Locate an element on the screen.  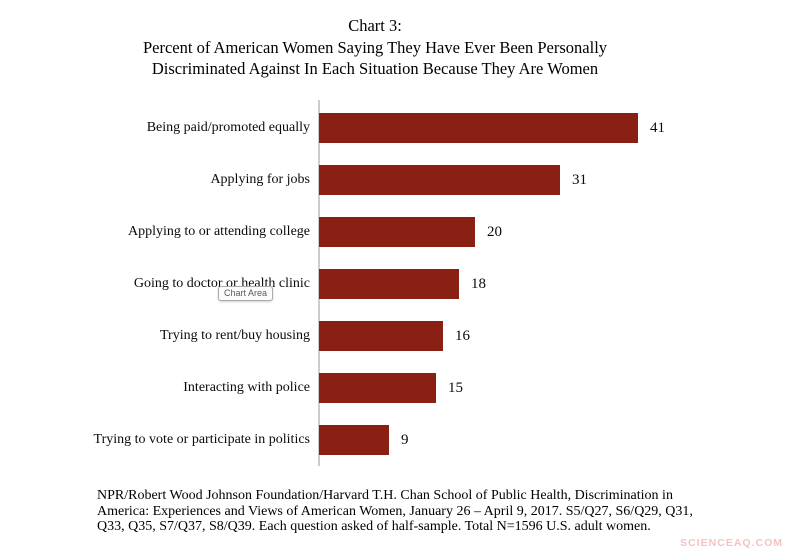
chart-row: Applying for jobs 31 is located at coordinates (400, 180).